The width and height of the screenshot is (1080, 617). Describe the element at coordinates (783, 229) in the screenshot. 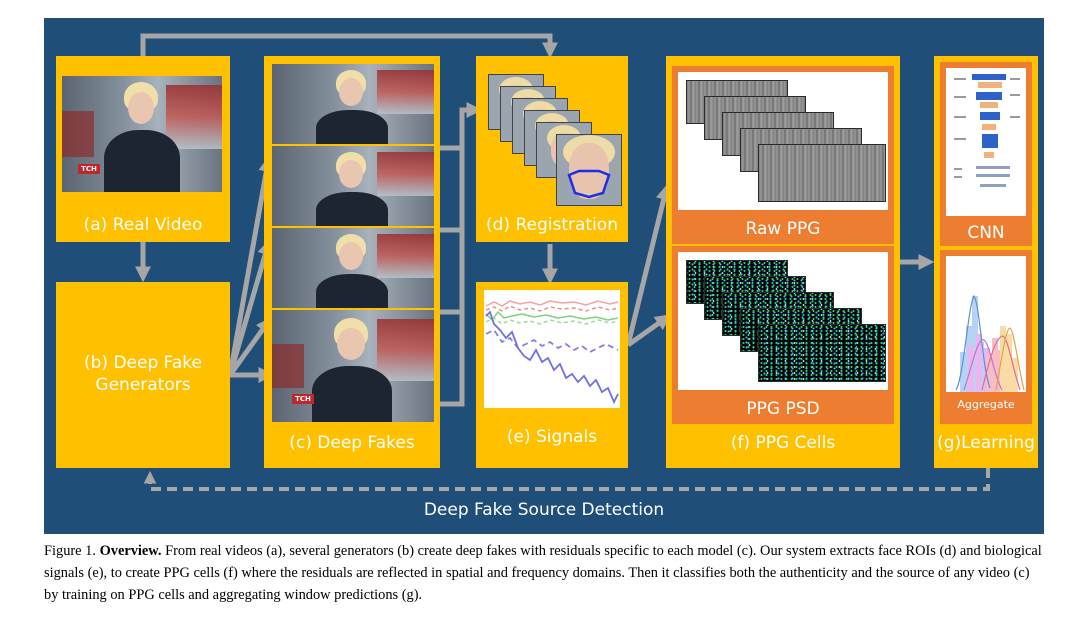

I see `label-raw-ppg: Raw PPG` at that location.